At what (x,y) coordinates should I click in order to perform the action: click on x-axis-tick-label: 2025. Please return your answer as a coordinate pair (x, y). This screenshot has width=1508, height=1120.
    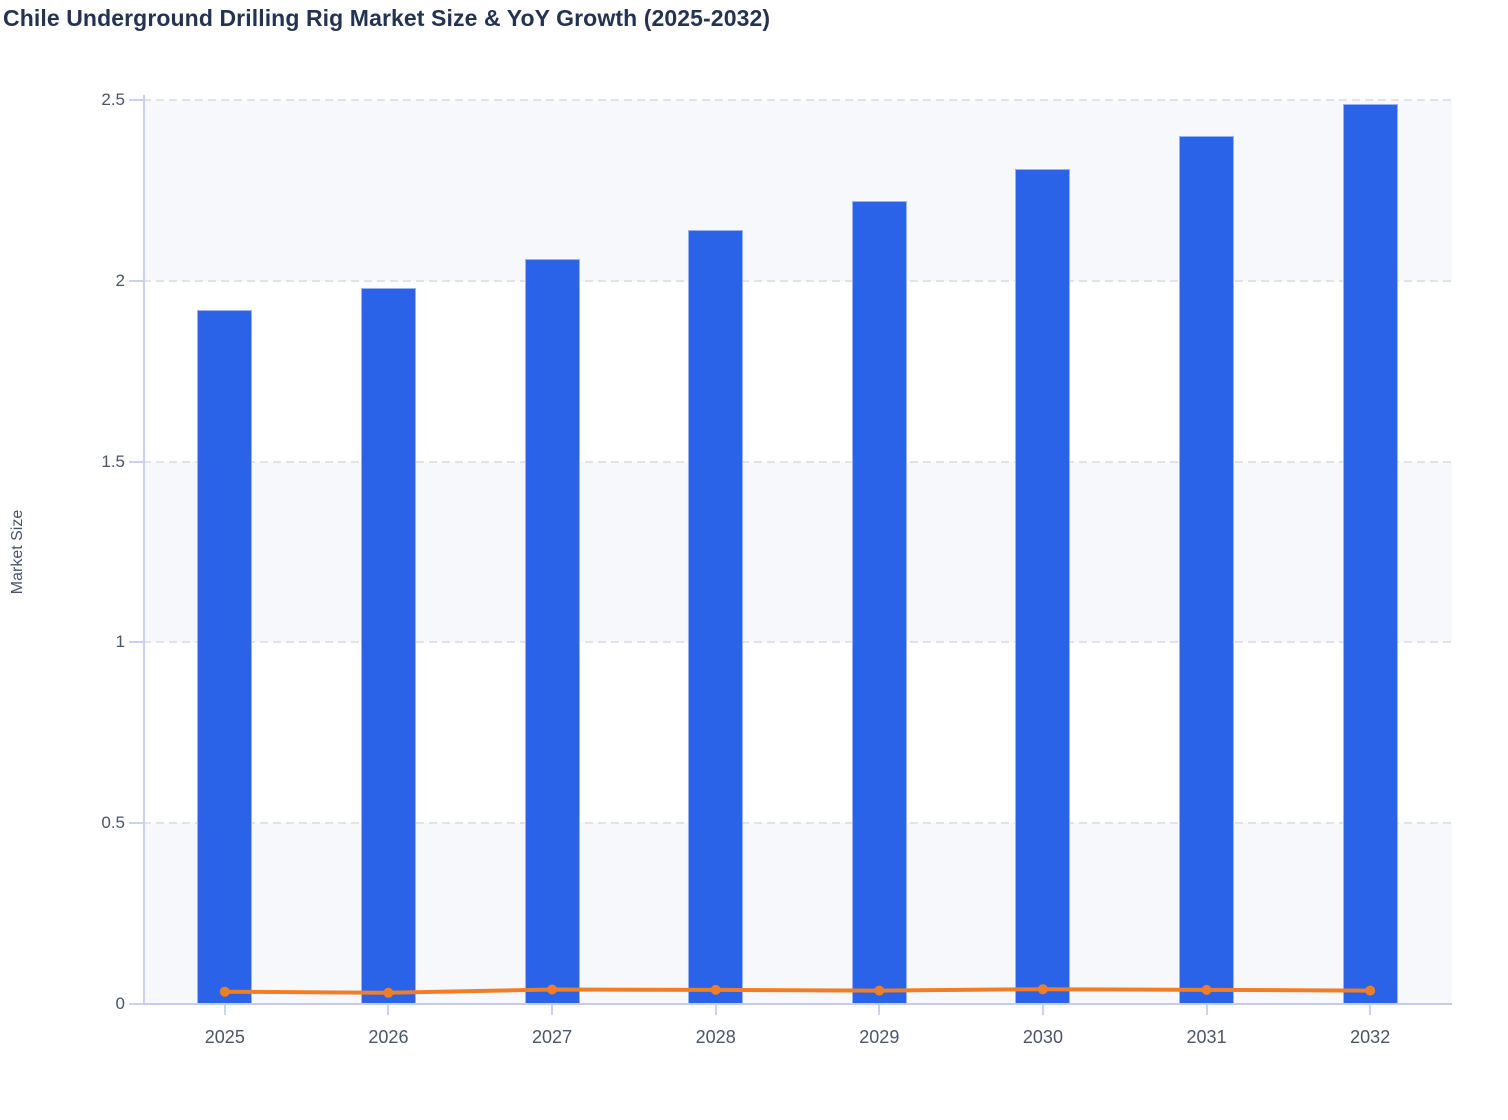
    Looking at the image, I should click on (224, 1037).